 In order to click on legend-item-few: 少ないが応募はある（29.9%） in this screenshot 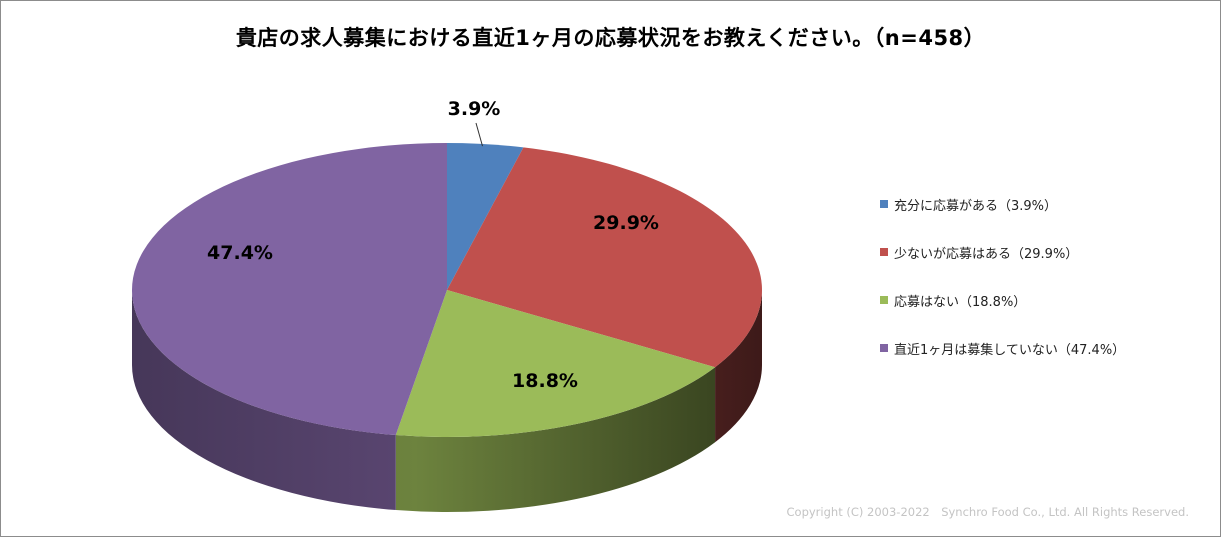, I will do `click(1002, 253)`.